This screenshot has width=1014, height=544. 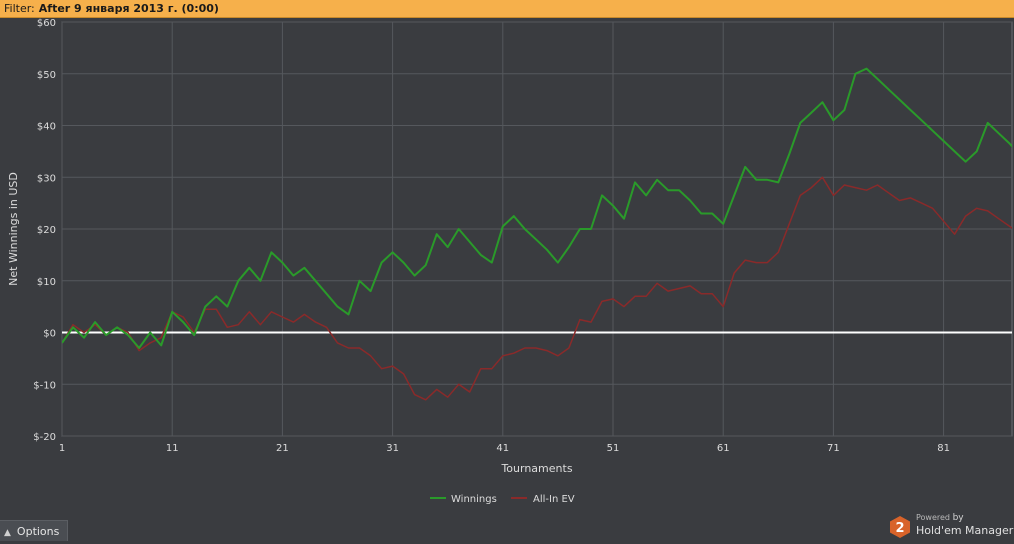 What do you see at coordinates (282, 448) in the screenshot?
I see `x-tick-label: 21` at bounding box center [282, 448].